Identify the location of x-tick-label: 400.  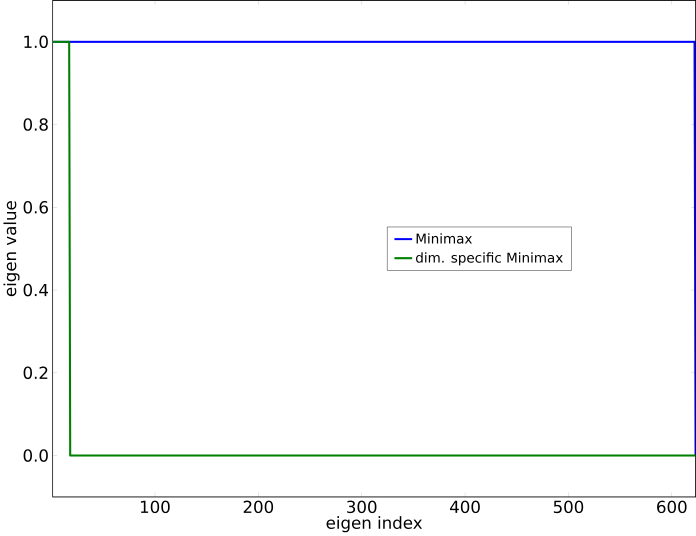
(465, 507).